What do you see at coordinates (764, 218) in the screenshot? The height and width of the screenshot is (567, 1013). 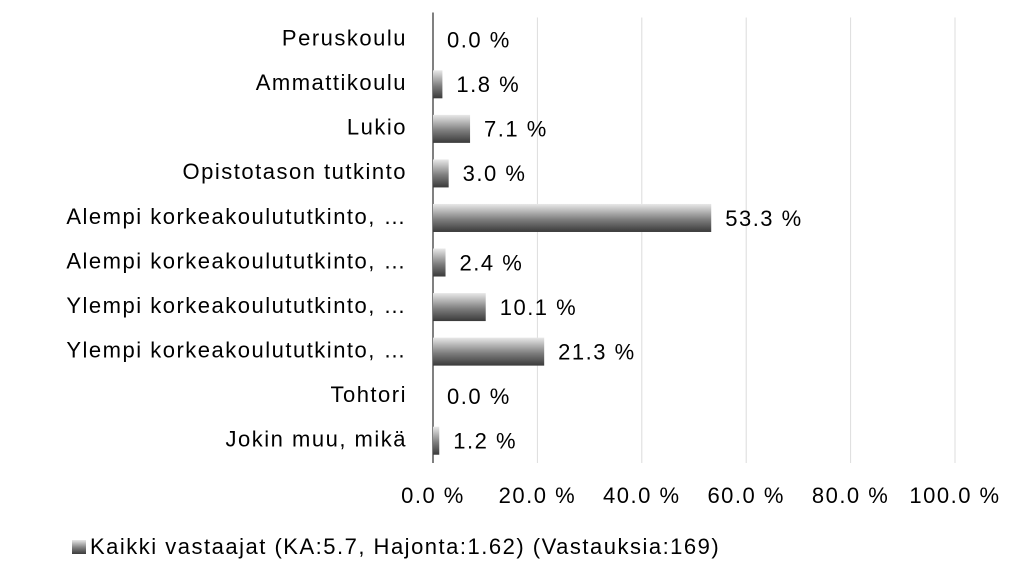 I see `data-label: 53.3 %` at bounding box center [764, 218].